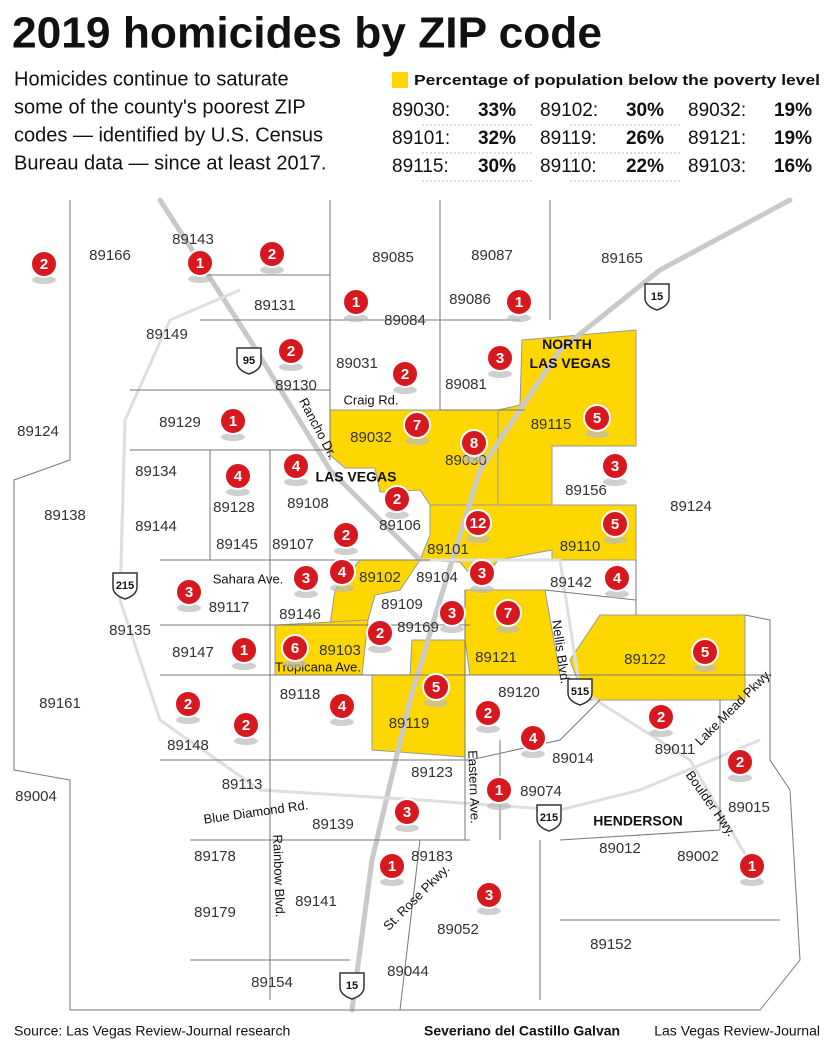  I want to click on shield-number: 215, so click(125, 586).